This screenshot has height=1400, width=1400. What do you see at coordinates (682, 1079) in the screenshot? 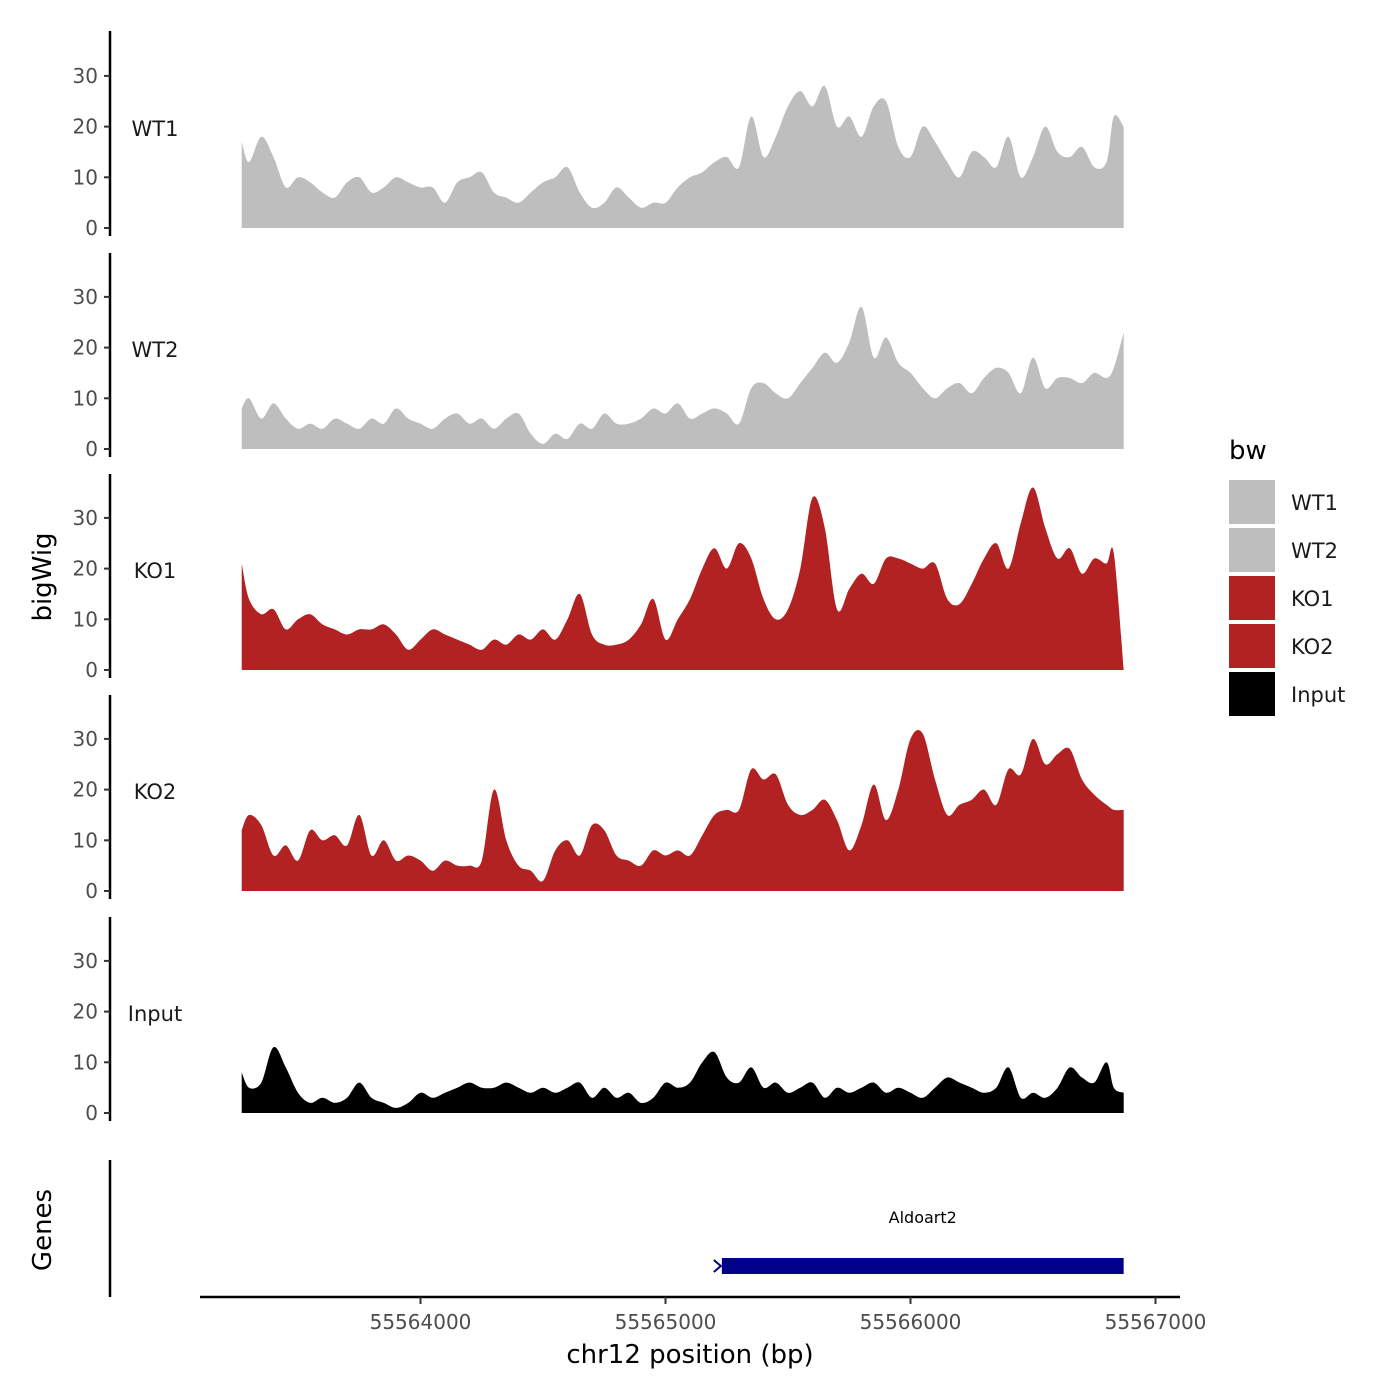
I see `coverage-area-input` at bounding box center [682, 1079].